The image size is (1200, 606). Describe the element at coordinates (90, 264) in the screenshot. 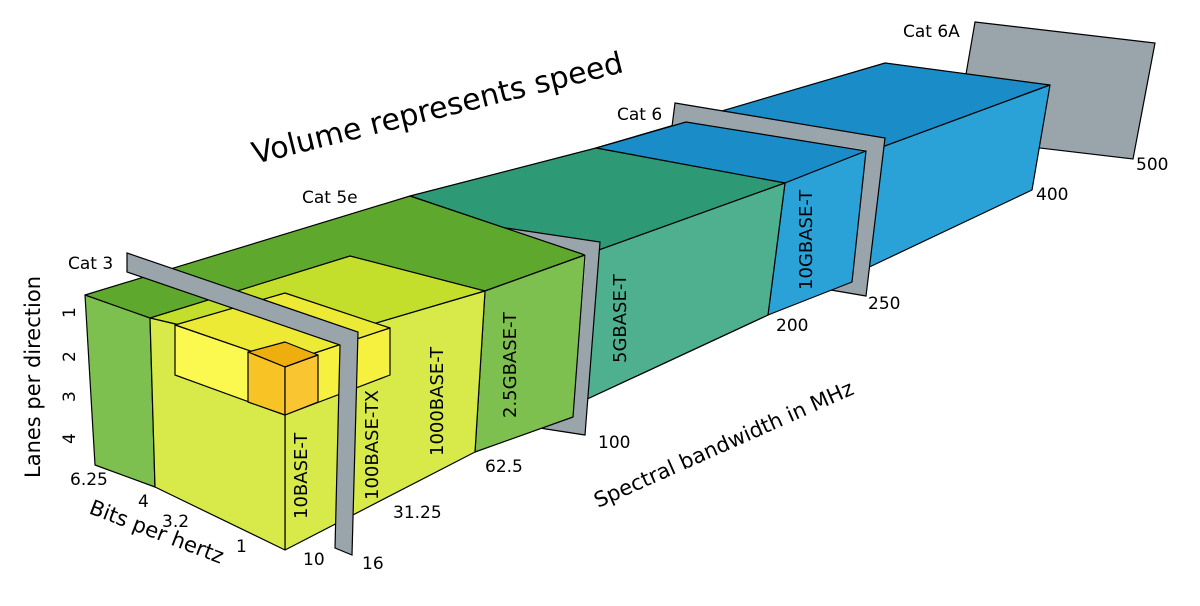

I see `category-label-cat3: Cat 3` at that location.